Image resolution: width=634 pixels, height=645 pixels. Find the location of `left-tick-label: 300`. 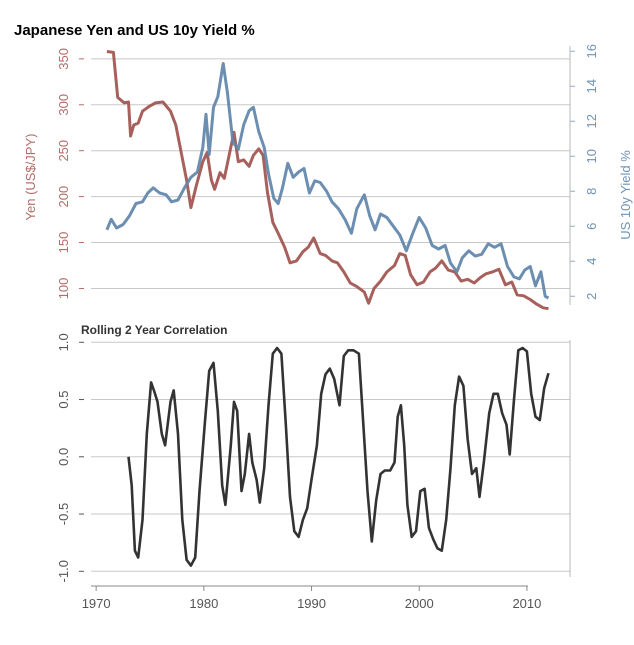

left-tick-label: 300 is located at coordinates (63, 105).